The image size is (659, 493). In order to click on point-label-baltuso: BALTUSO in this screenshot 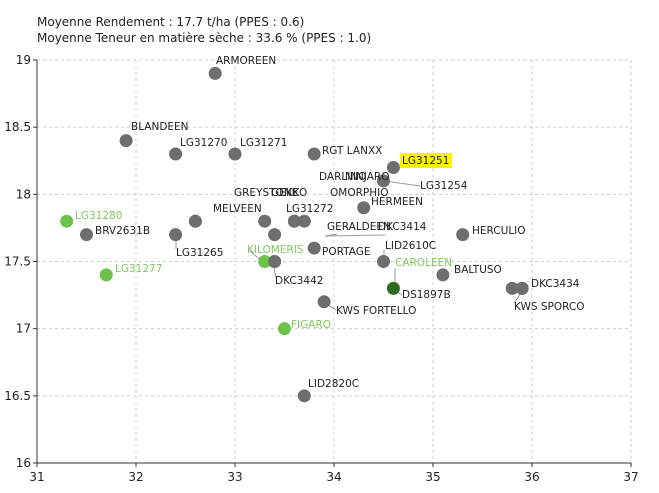, I will do `click(478, 270)`.